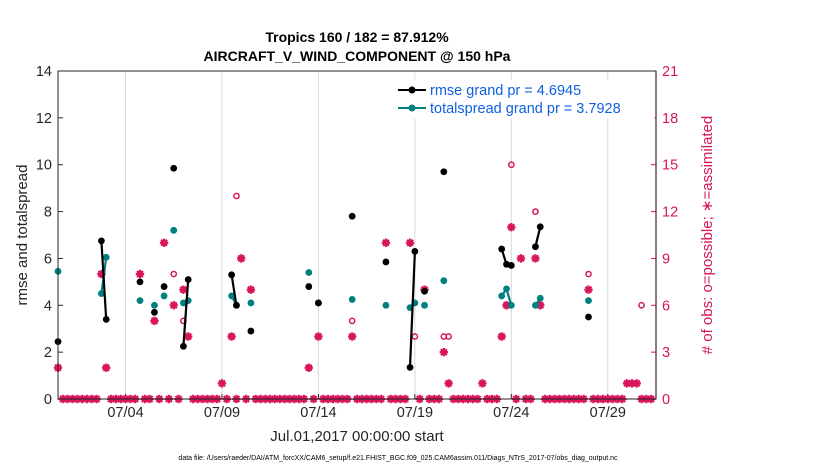  I want to click on x-axis-label: Jul.01,2017 00:00:00 start, so click(357, 436).